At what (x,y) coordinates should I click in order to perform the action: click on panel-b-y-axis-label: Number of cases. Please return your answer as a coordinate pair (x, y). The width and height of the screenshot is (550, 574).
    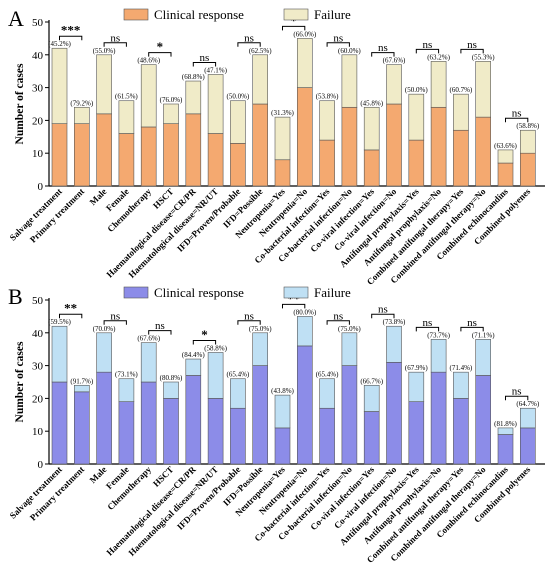
    Looking at the image, I should click on (20, 381).